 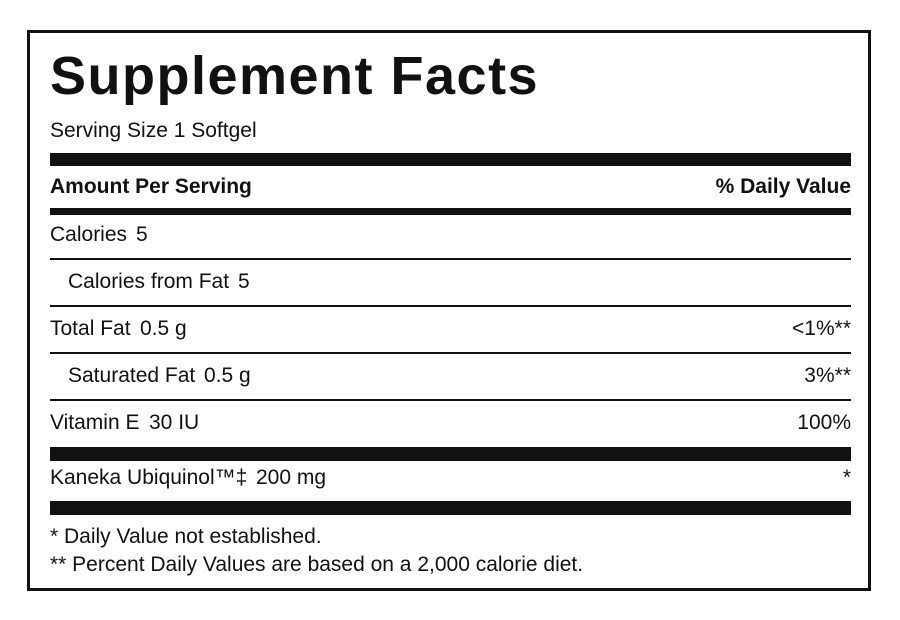 What do you see at coordinates (174, 422) in the screenshot?
I see `row-amount: 30 IU` at bounding box center [174, 422].